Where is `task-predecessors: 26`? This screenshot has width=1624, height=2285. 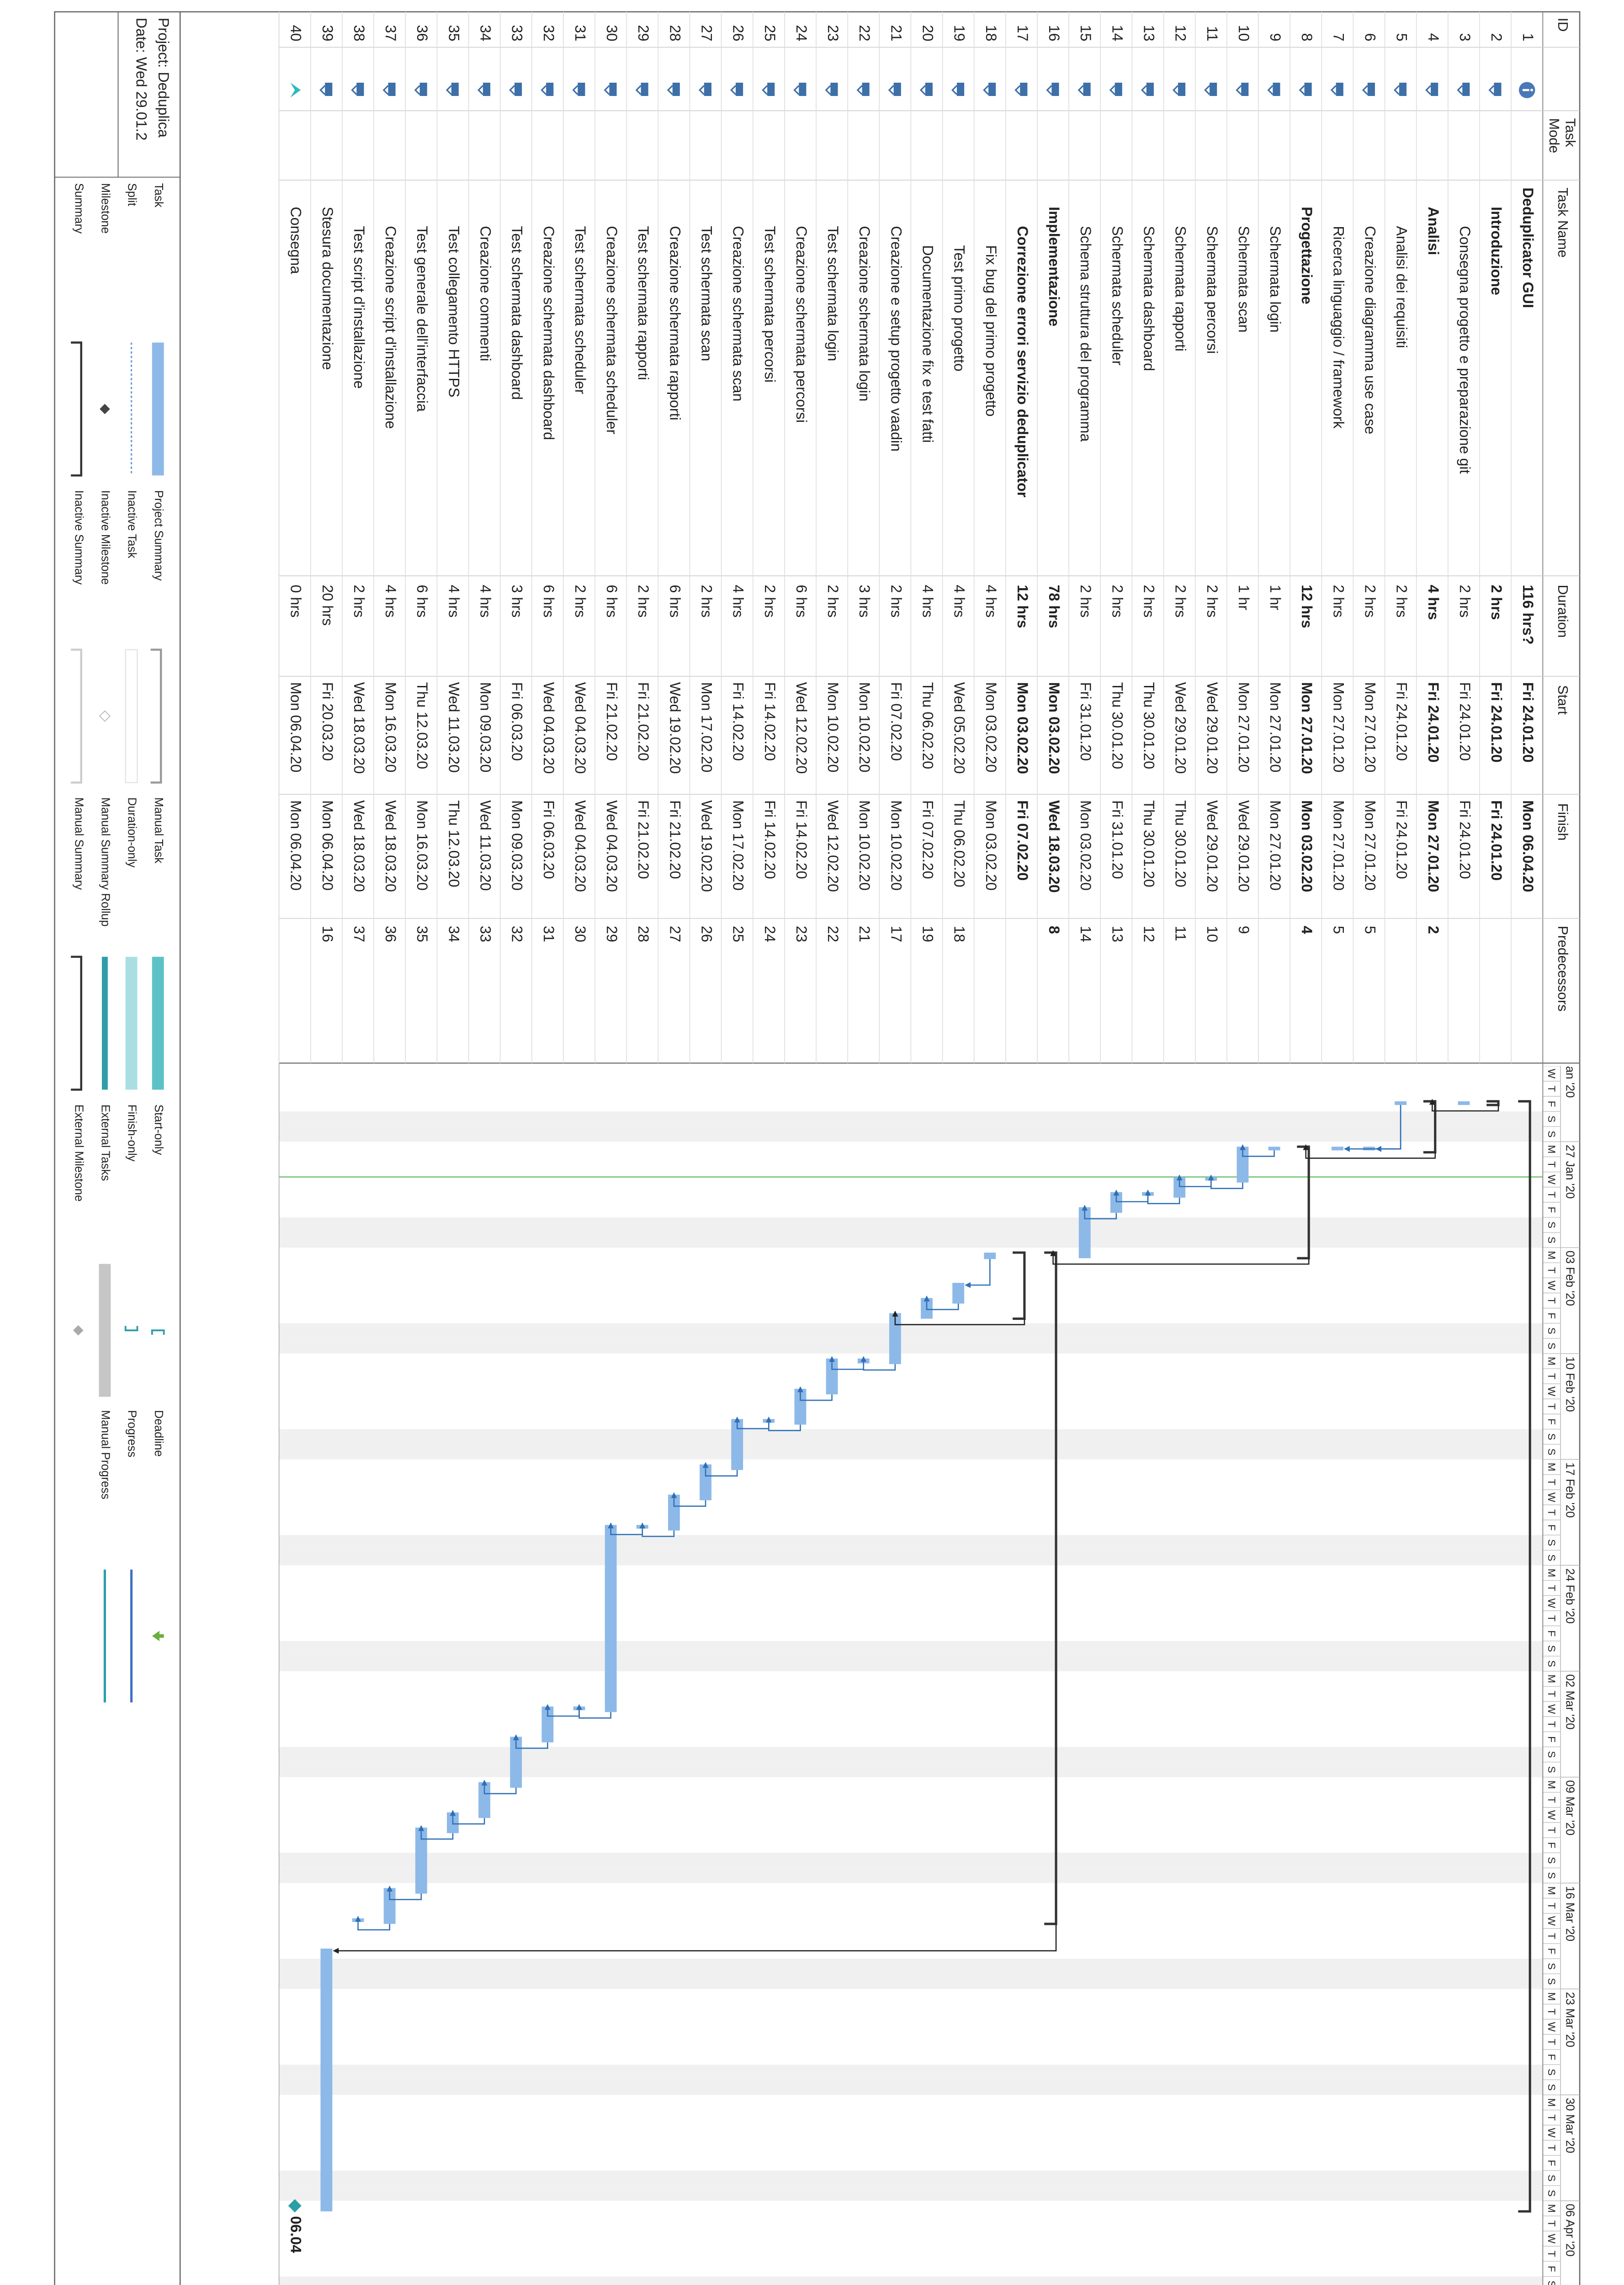
task-predecessors: 26 is located at coordinates (707, 934).